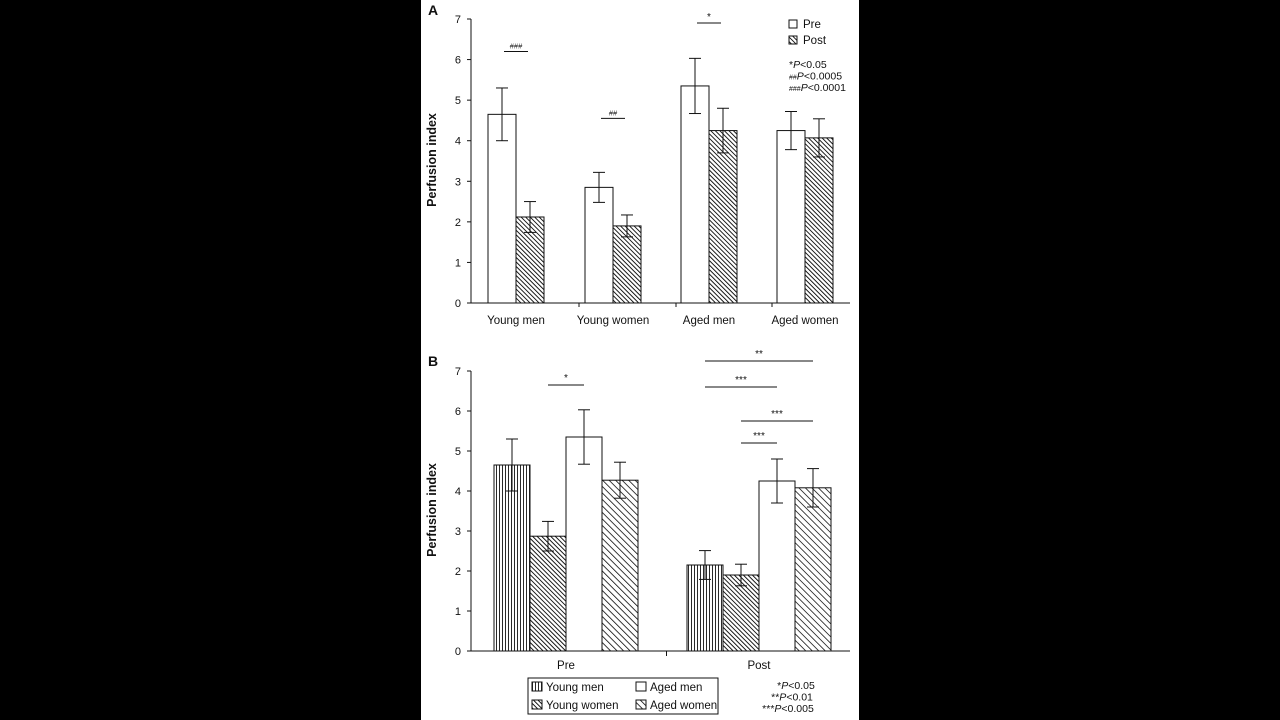 This screenshot has height=720, width=1280. I want to click on x-tick-label: Young men, so click(516, 321).